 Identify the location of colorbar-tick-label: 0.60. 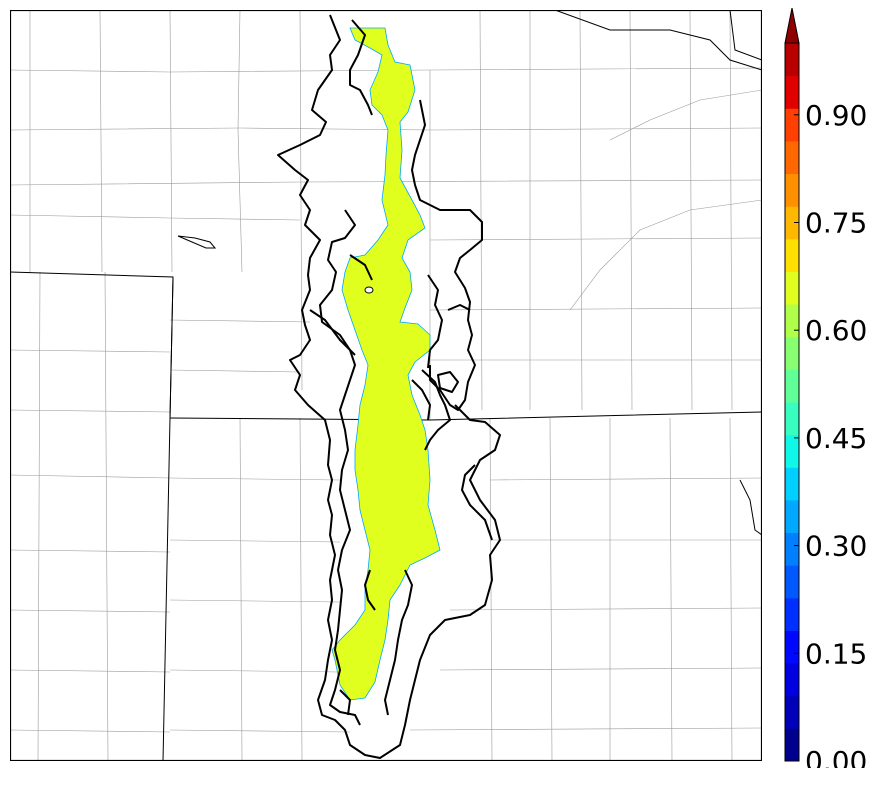
(836, 330).